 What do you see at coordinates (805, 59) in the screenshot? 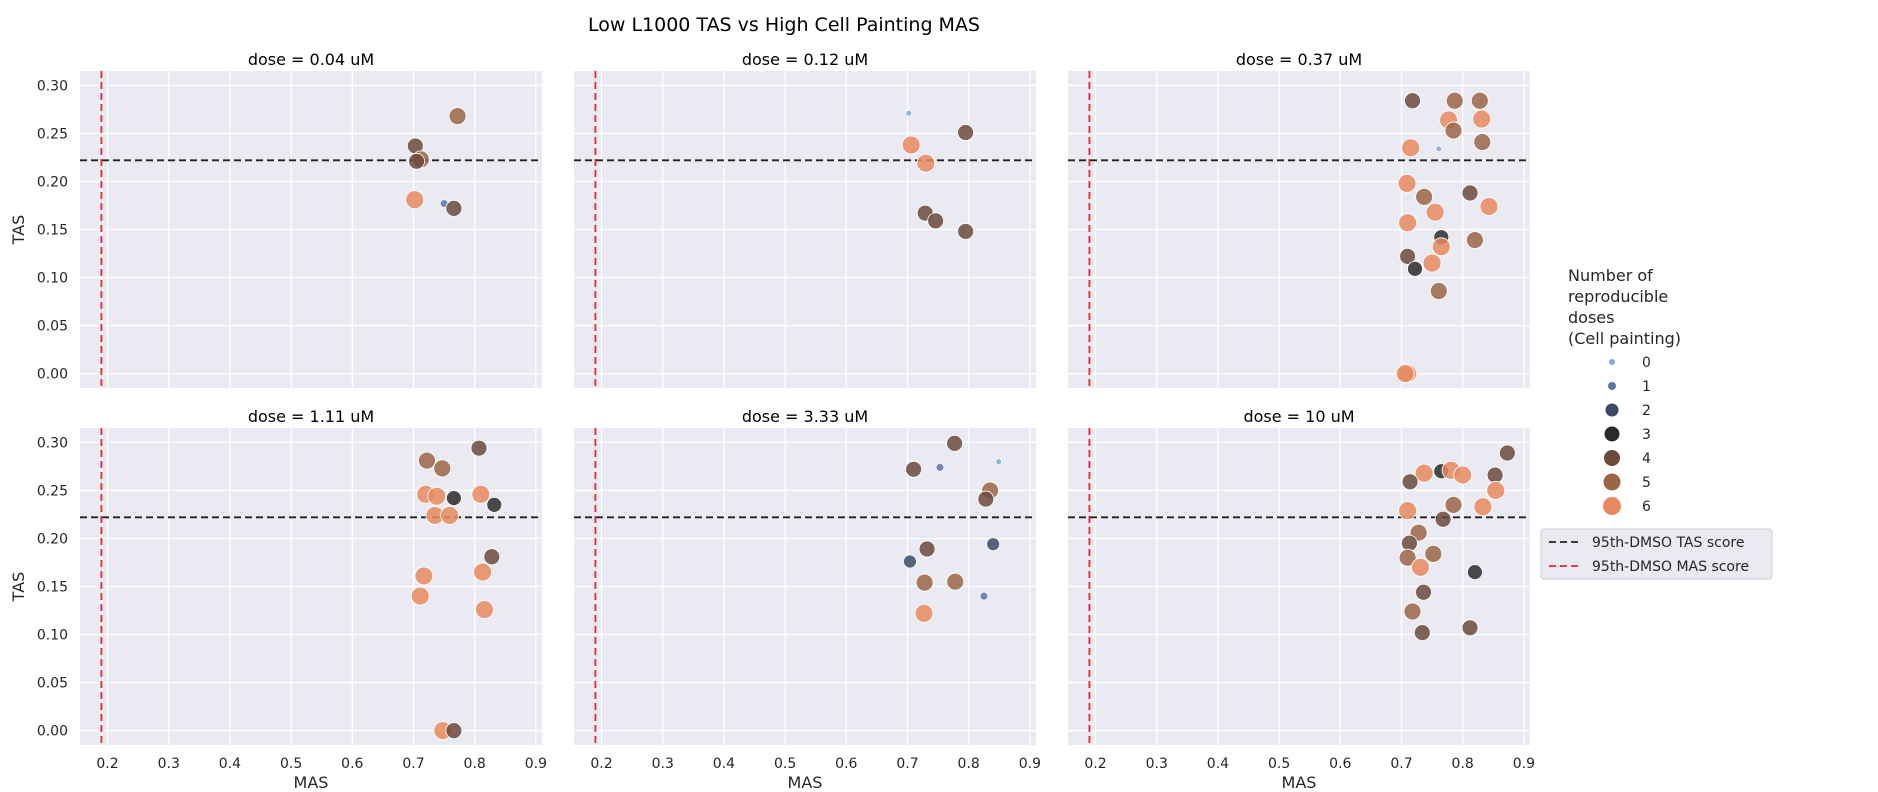
I see `panel-title: dose = 0.12 uM` at bounding box center [805, 59].